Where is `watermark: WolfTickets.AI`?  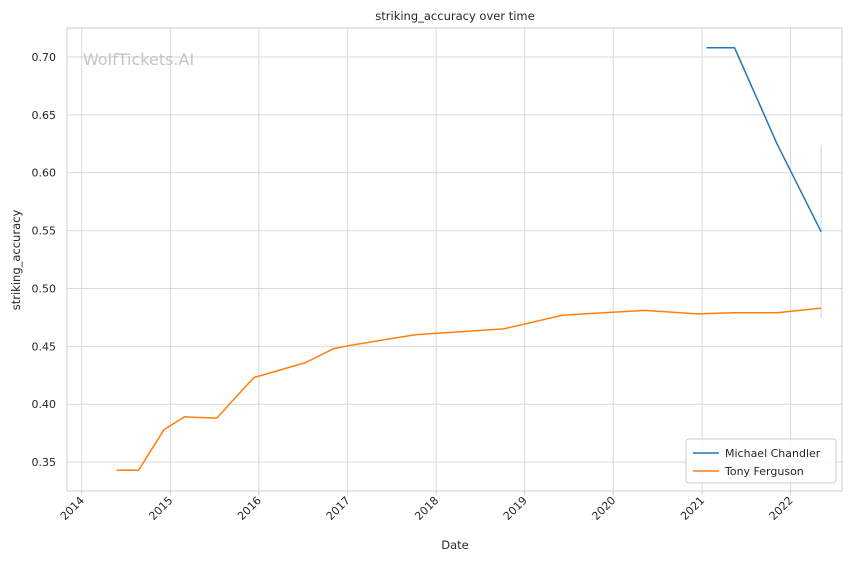 watermark: WolfTickets.AI is located at coordinates (138, 59).